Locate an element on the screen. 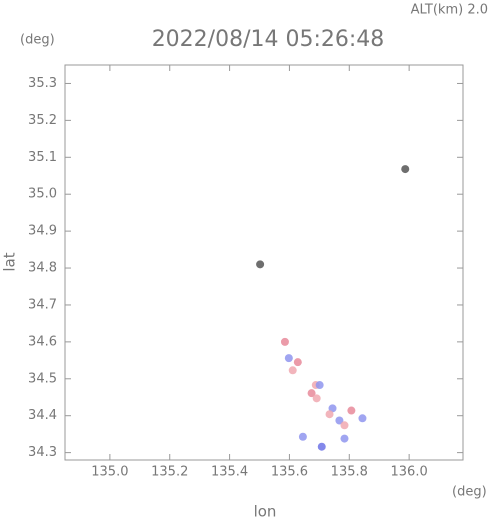 The image size is (491, 521). y-tick-label: 34.6 is located at coordinates (42, 341).